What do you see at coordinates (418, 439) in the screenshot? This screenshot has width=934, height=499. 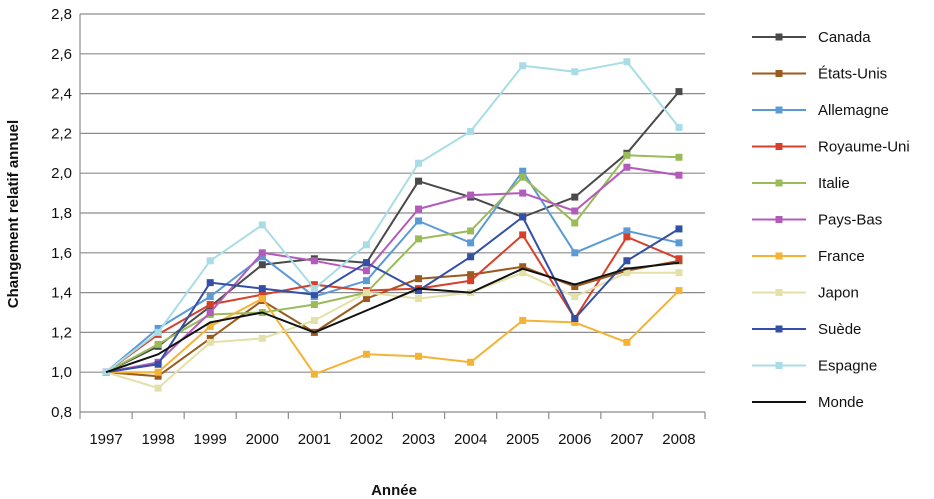 I see `x-tick-label: 2003` at bounding box center [418, 439].